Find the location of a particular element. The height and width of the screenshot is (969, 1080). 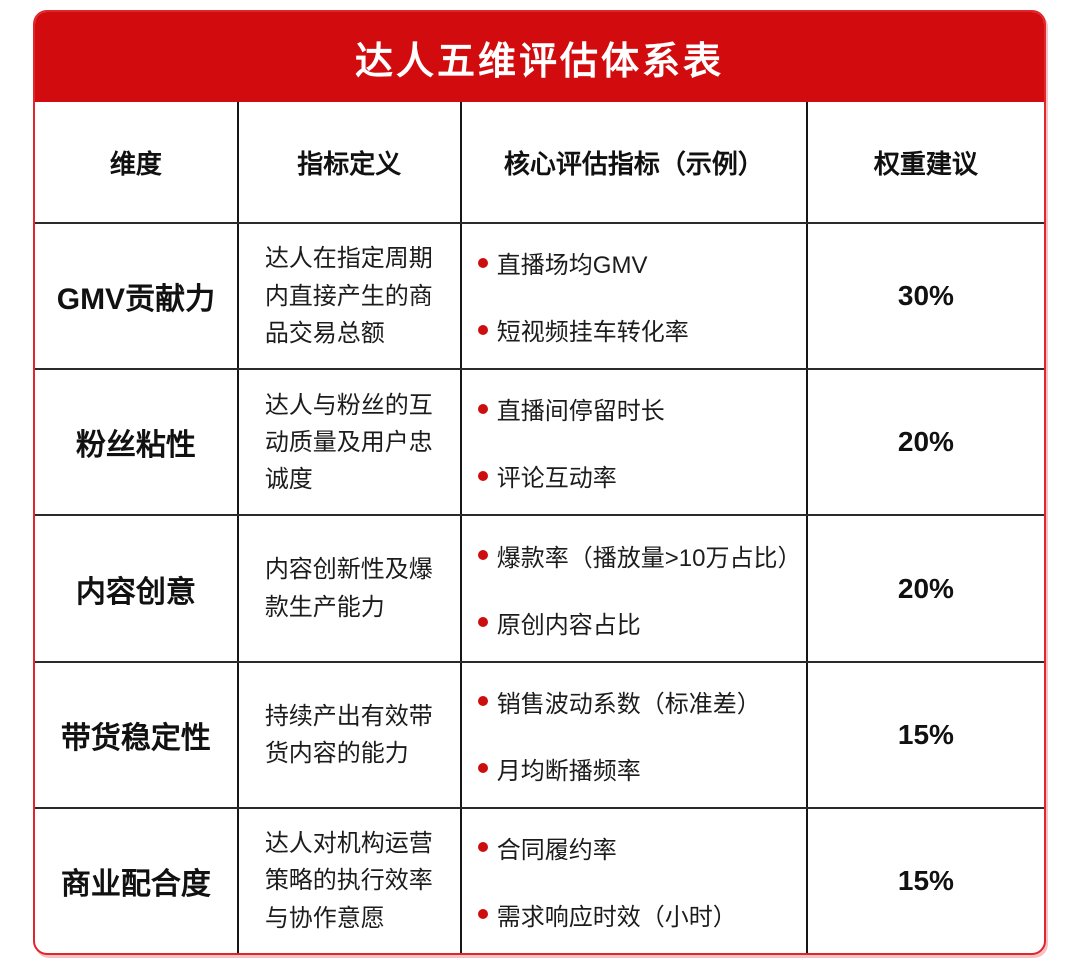

indicator-list: 直播间停留时长 评论互动率 is located at coordinates (634, 442).